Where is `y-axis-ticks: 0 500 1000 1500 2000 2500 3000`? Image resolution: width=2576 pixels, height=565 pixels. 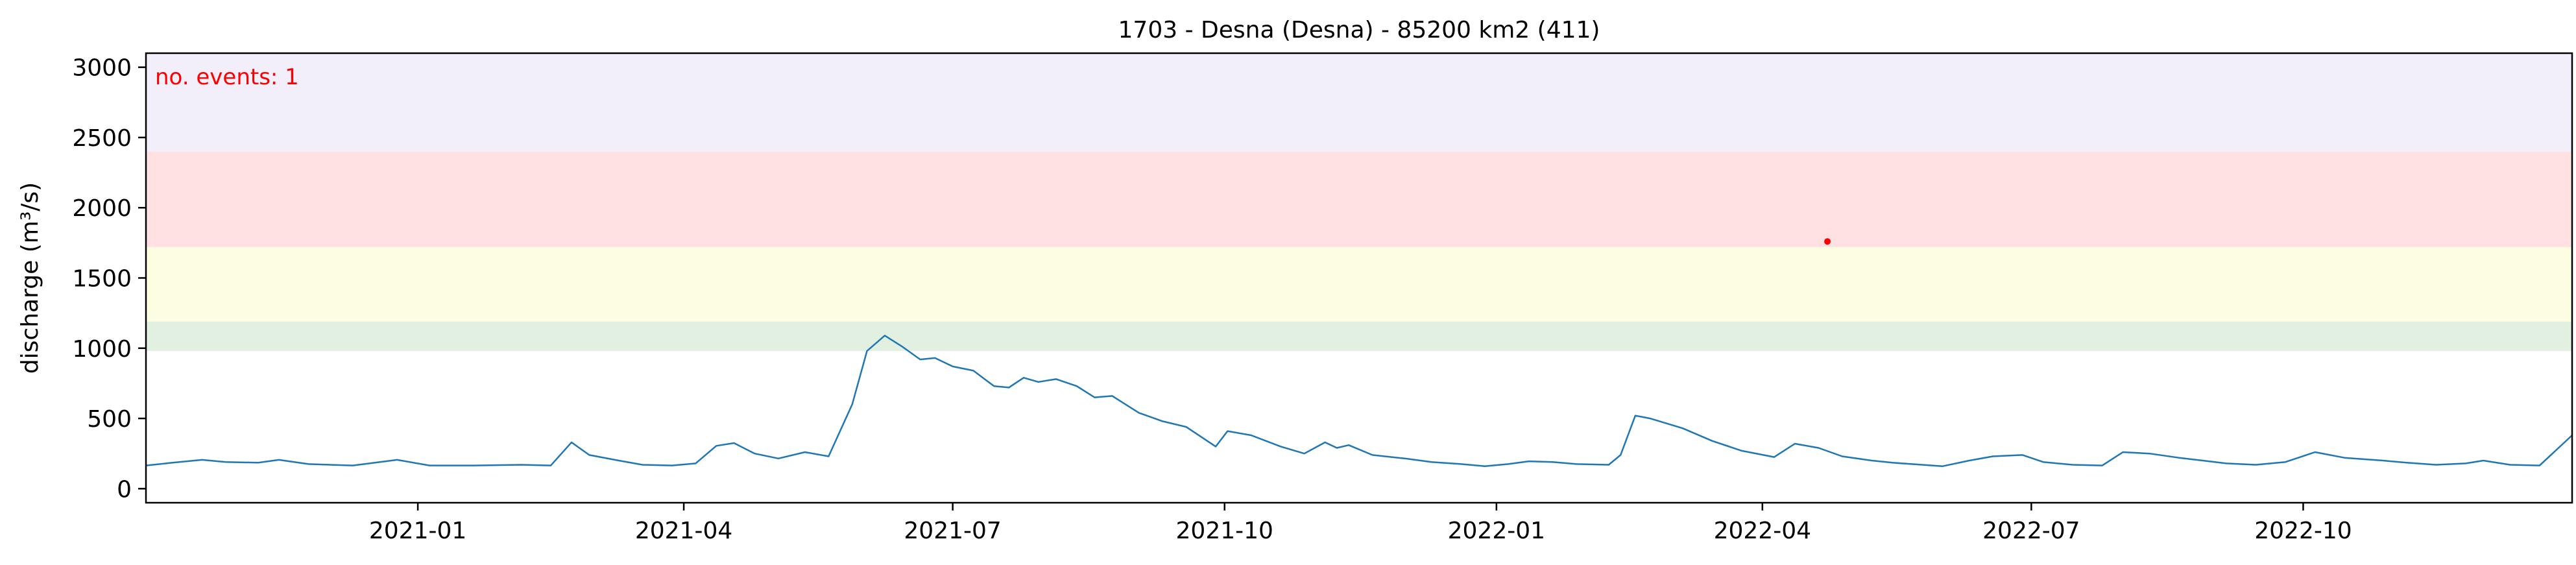
y-axis-ticks: 0 500 1000 1500 2000 2500 3000 is located at coordinates (109, 279).